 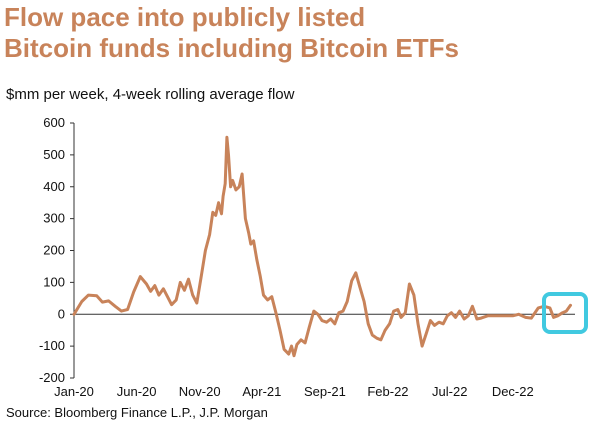 What do you see at coordinates (449, 391) in the screenshot?
I see `x-tick-label: Jul-22` at bounding box center [449, 391].